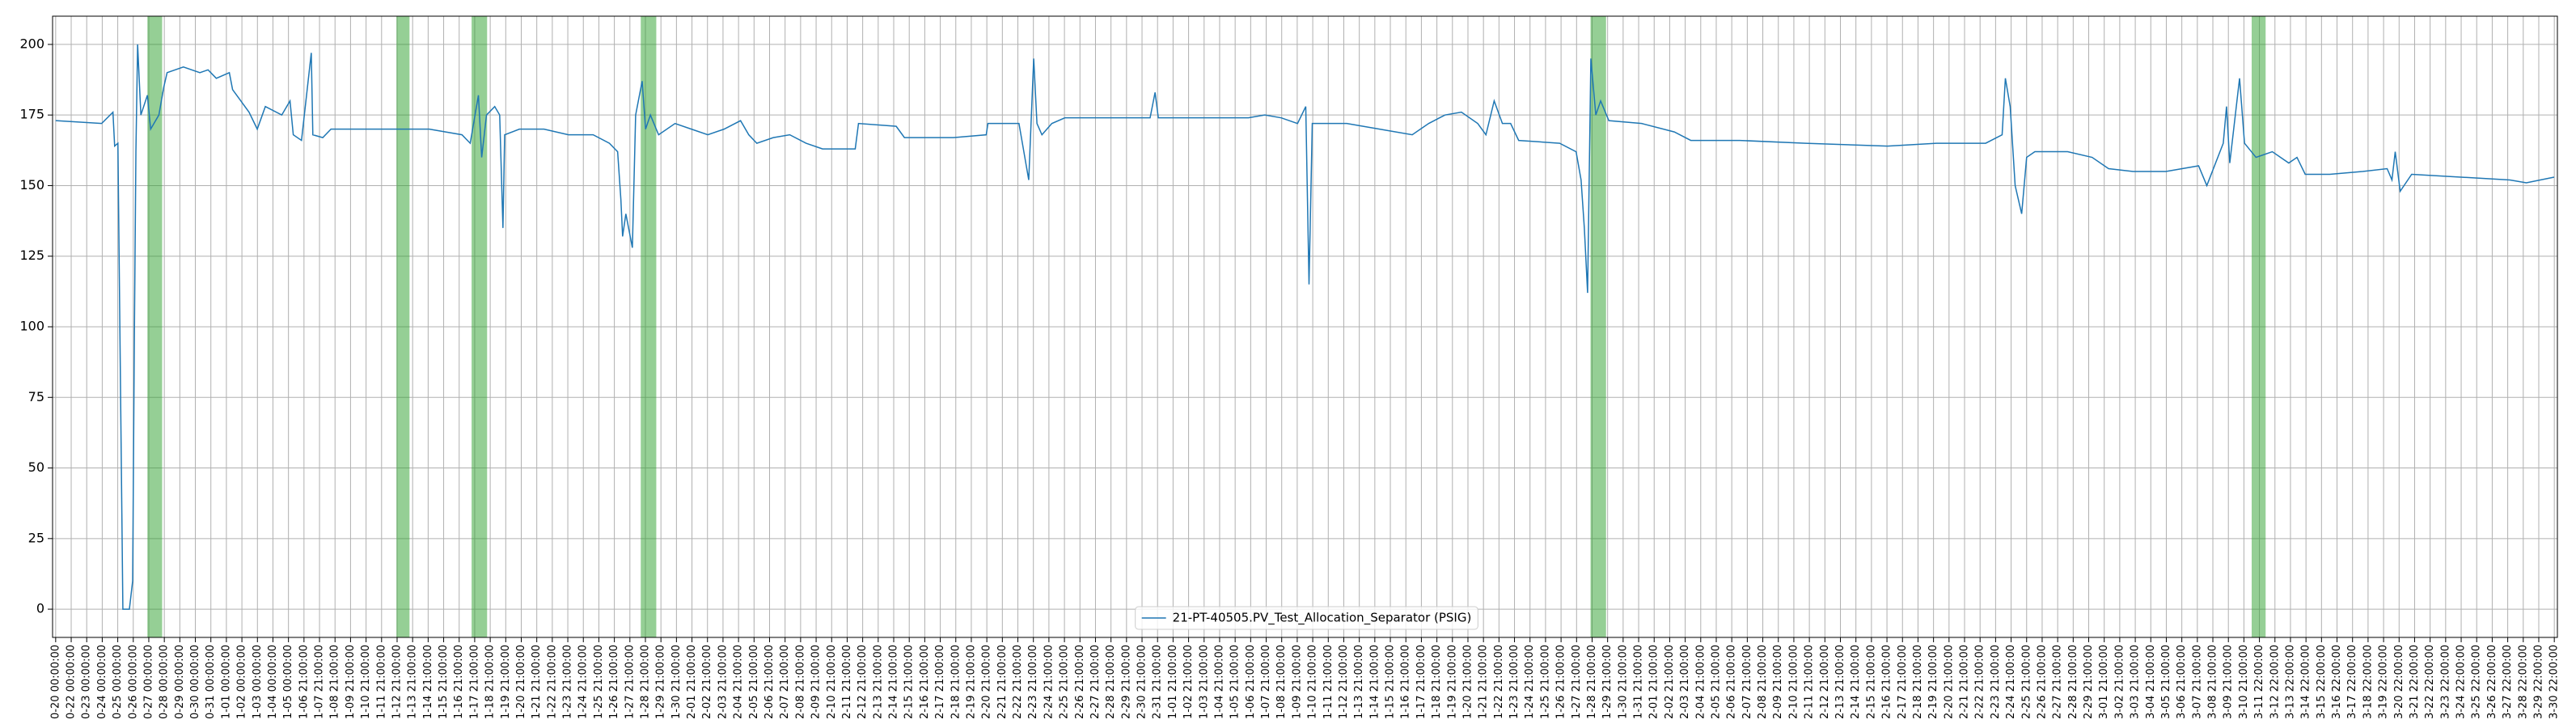 This screenshot has height=728, width=2576. I want to click on x-tick-label: 2-16 21:00:00, so click(925, 682).